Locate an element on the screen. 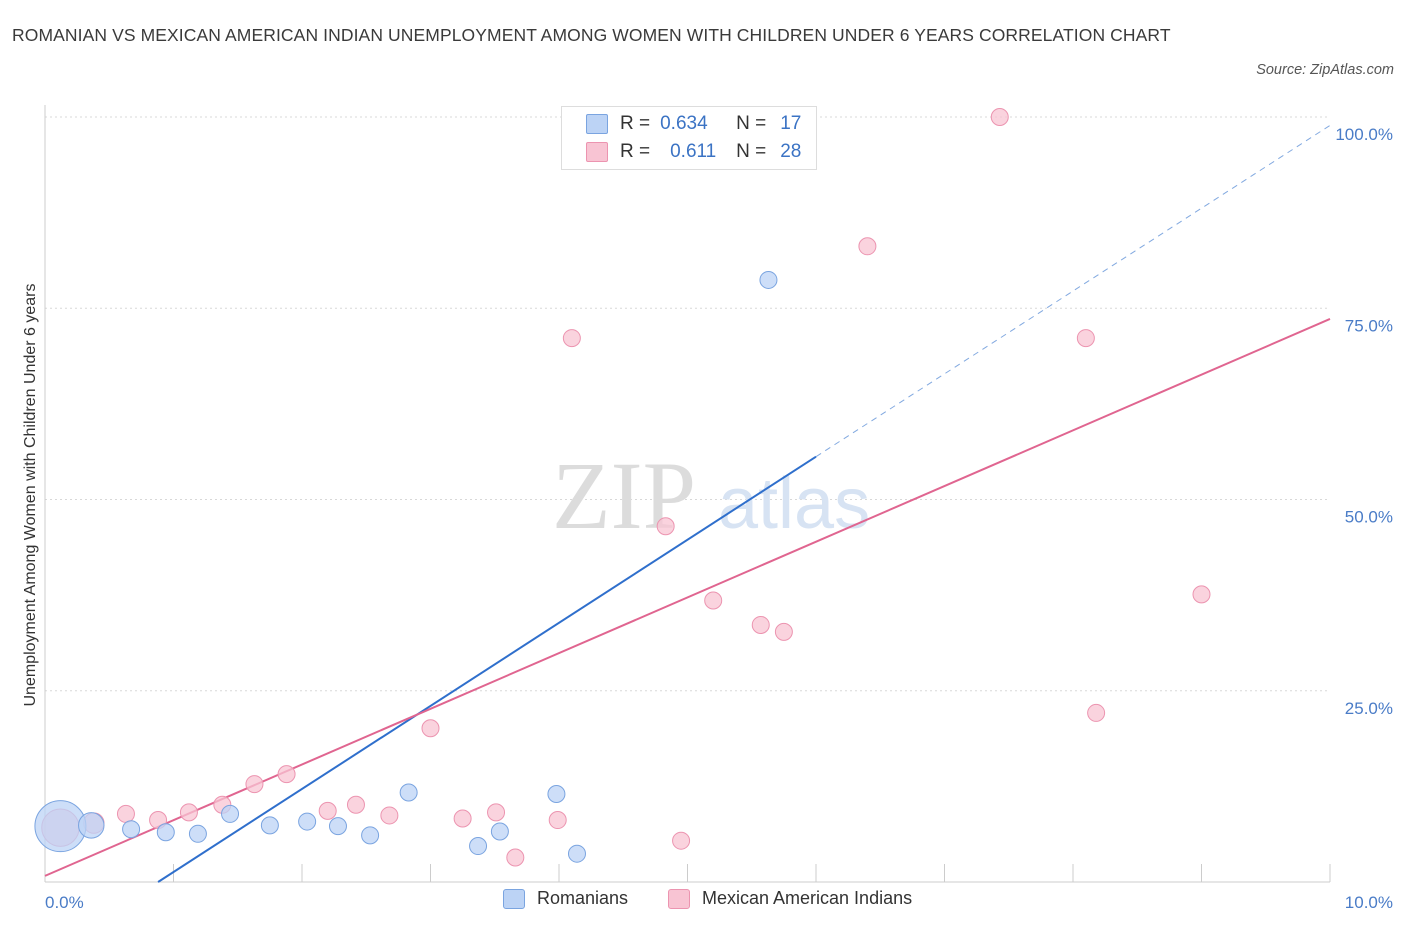 This screenshot has width=1406, height=930. legend-swatch-romanians is located at coordinates (597, 124).